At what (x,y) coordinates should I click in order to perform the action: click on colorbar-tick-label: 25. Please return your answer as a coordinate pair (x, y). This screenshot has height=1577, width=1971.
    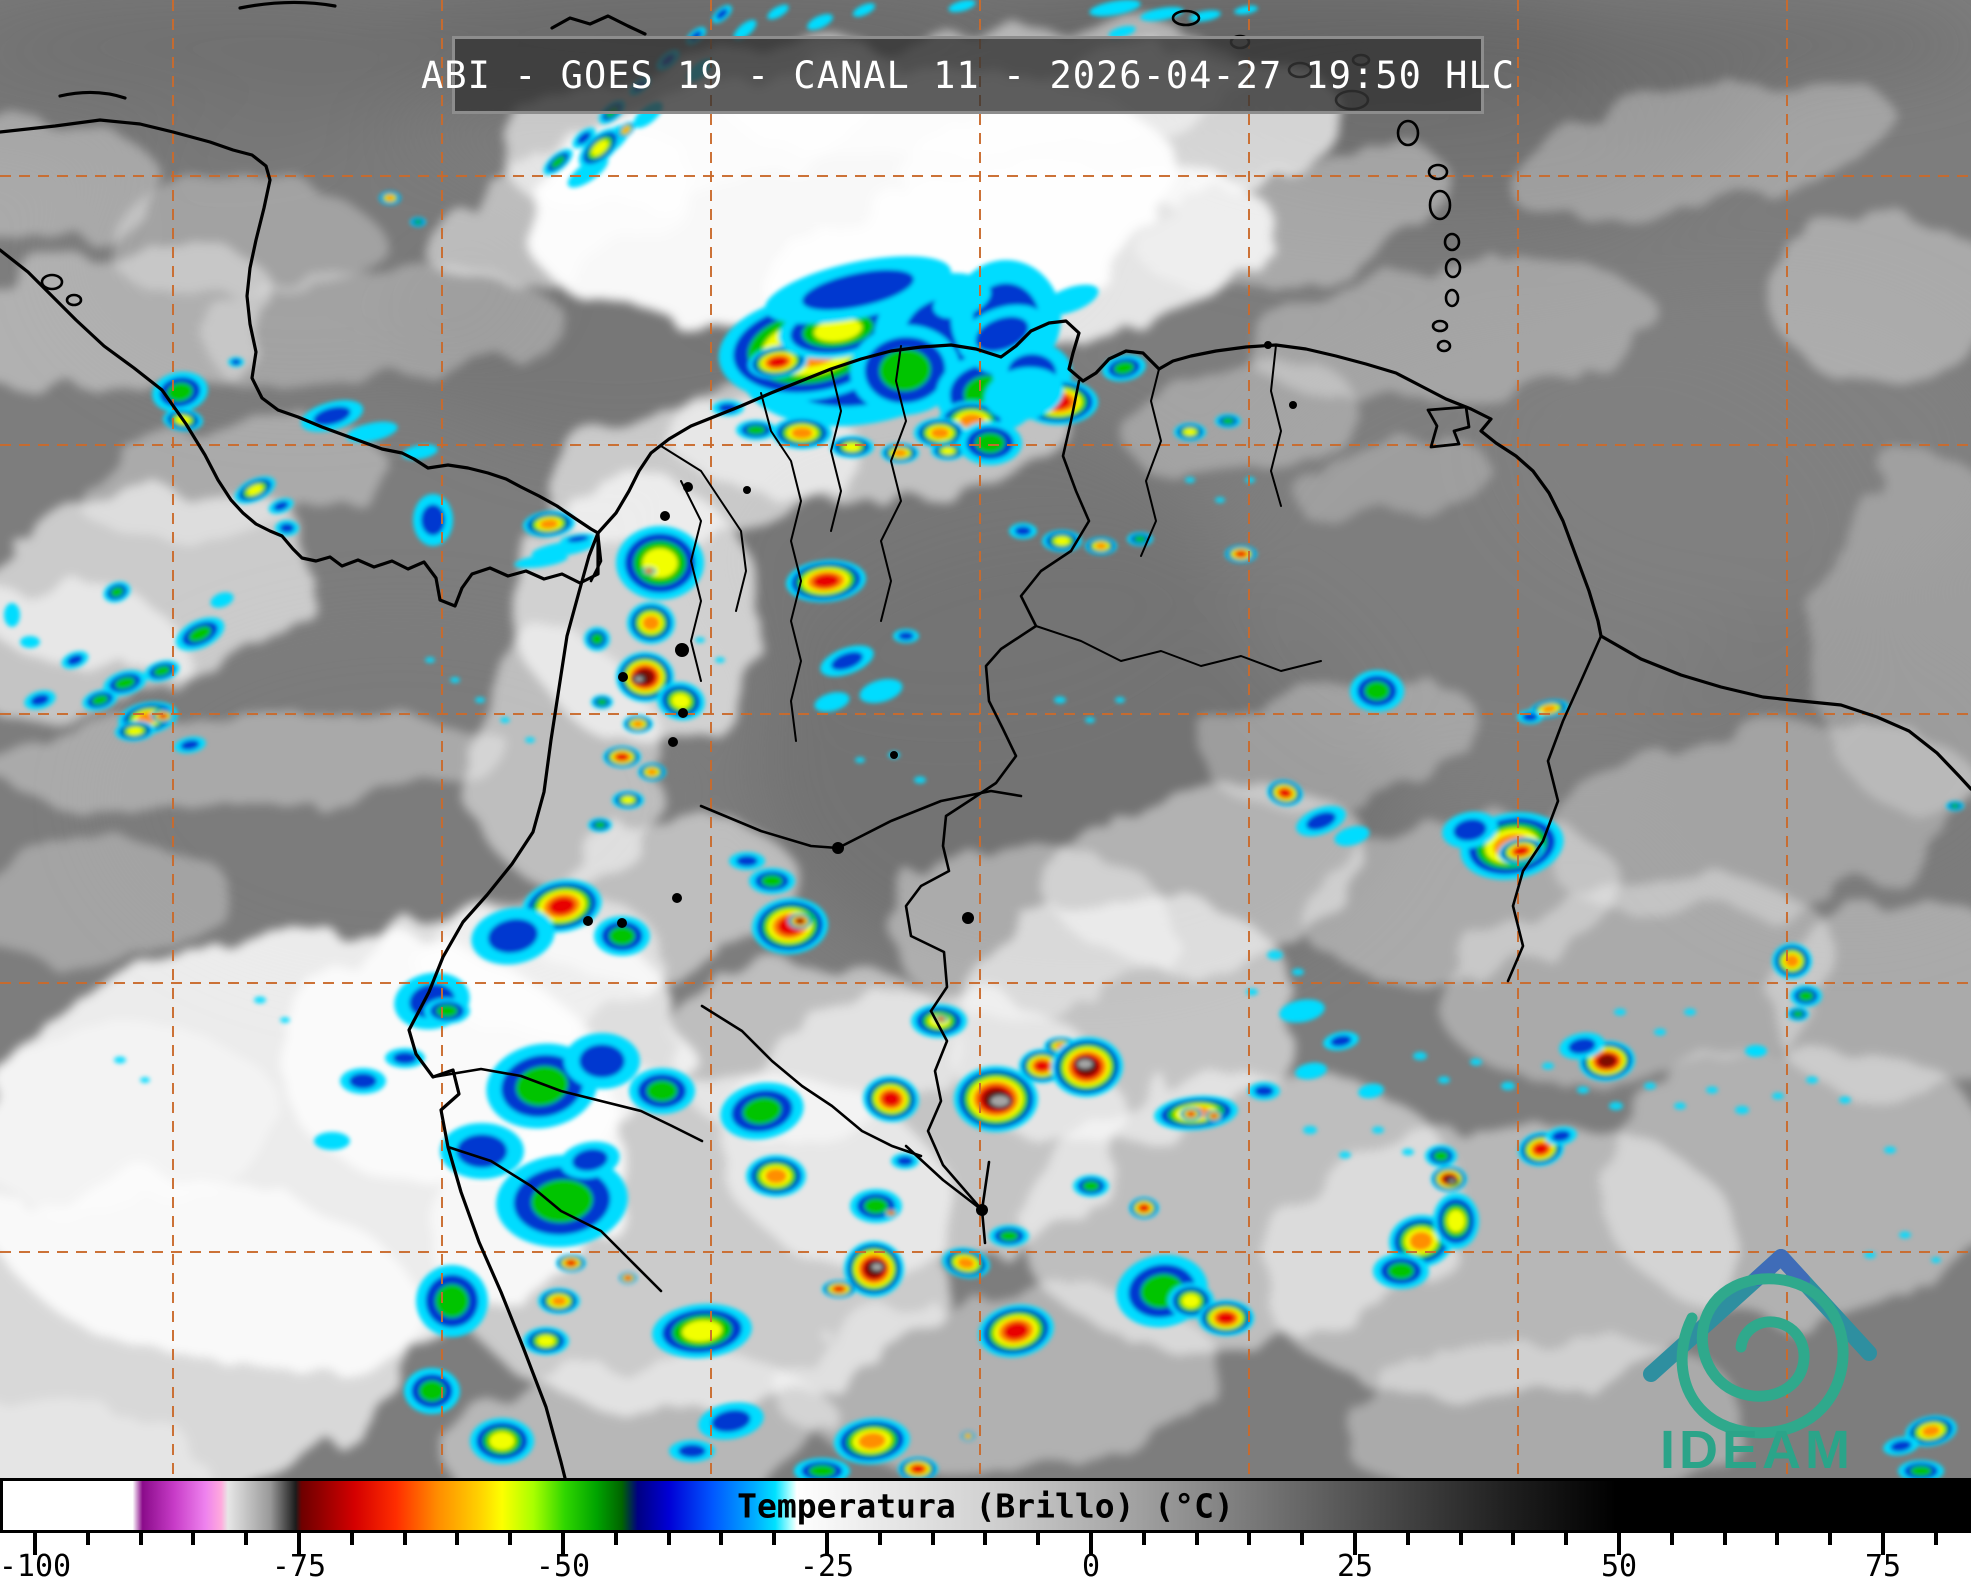
    Looking at the image, I should click on (1355, 1563).